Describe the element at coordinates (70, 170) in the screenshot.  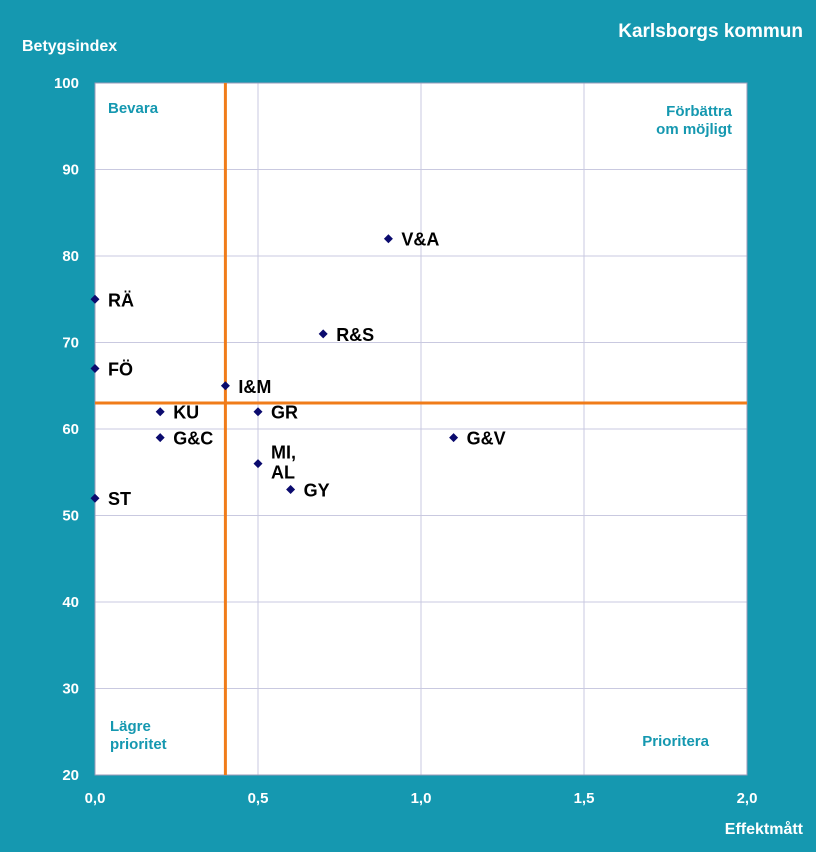
I see `y-tick-label: 90` at that location.